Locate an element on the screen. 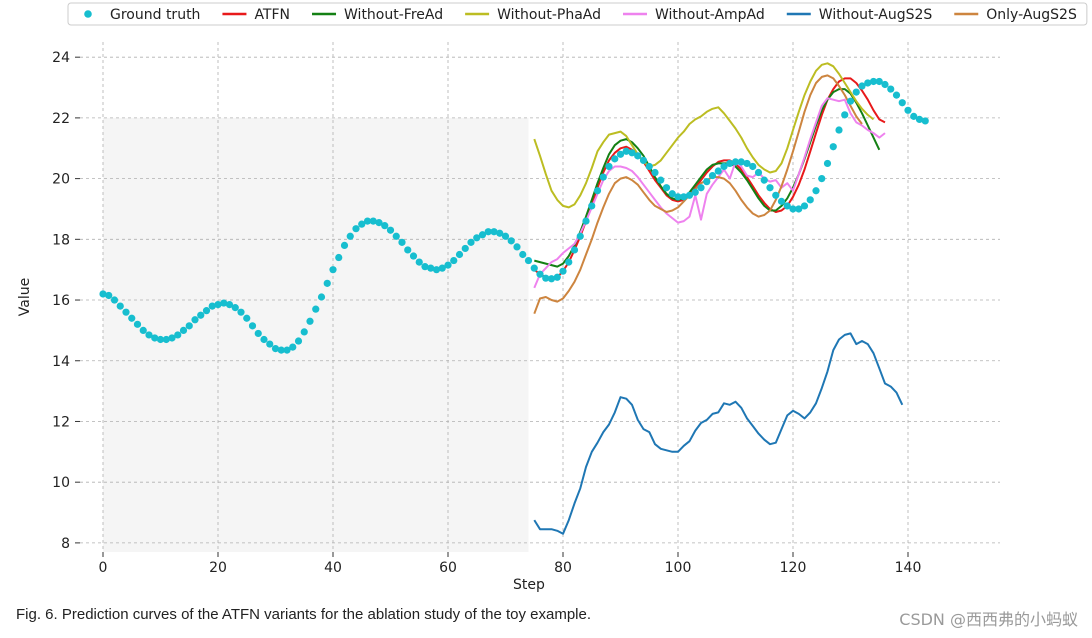 Image resolution: width=1092 pixels, height=638 pixels. x-tick-label: 20 is located at coordinates (218, 568).